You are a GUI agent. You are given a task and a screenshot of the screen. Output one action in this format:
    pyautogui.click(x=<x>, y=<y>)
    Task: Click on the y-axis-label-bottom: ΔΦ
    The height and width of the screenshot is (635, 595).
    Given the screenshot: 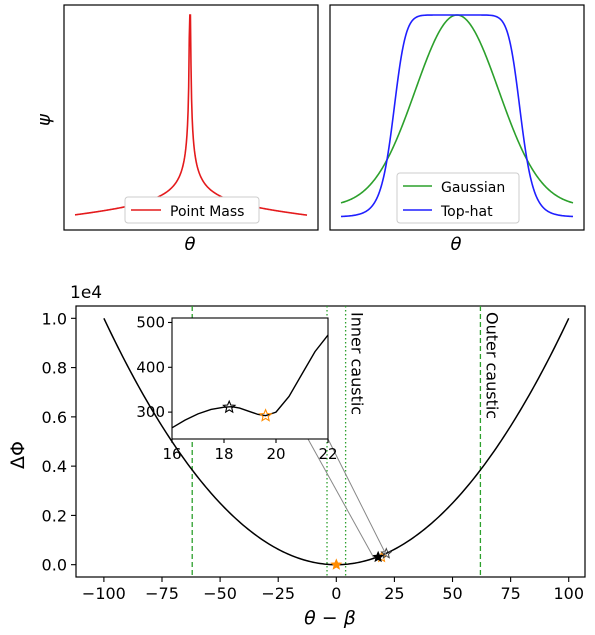 What is the action you would take?
    pyautogui.click(x=18, y=455)
    